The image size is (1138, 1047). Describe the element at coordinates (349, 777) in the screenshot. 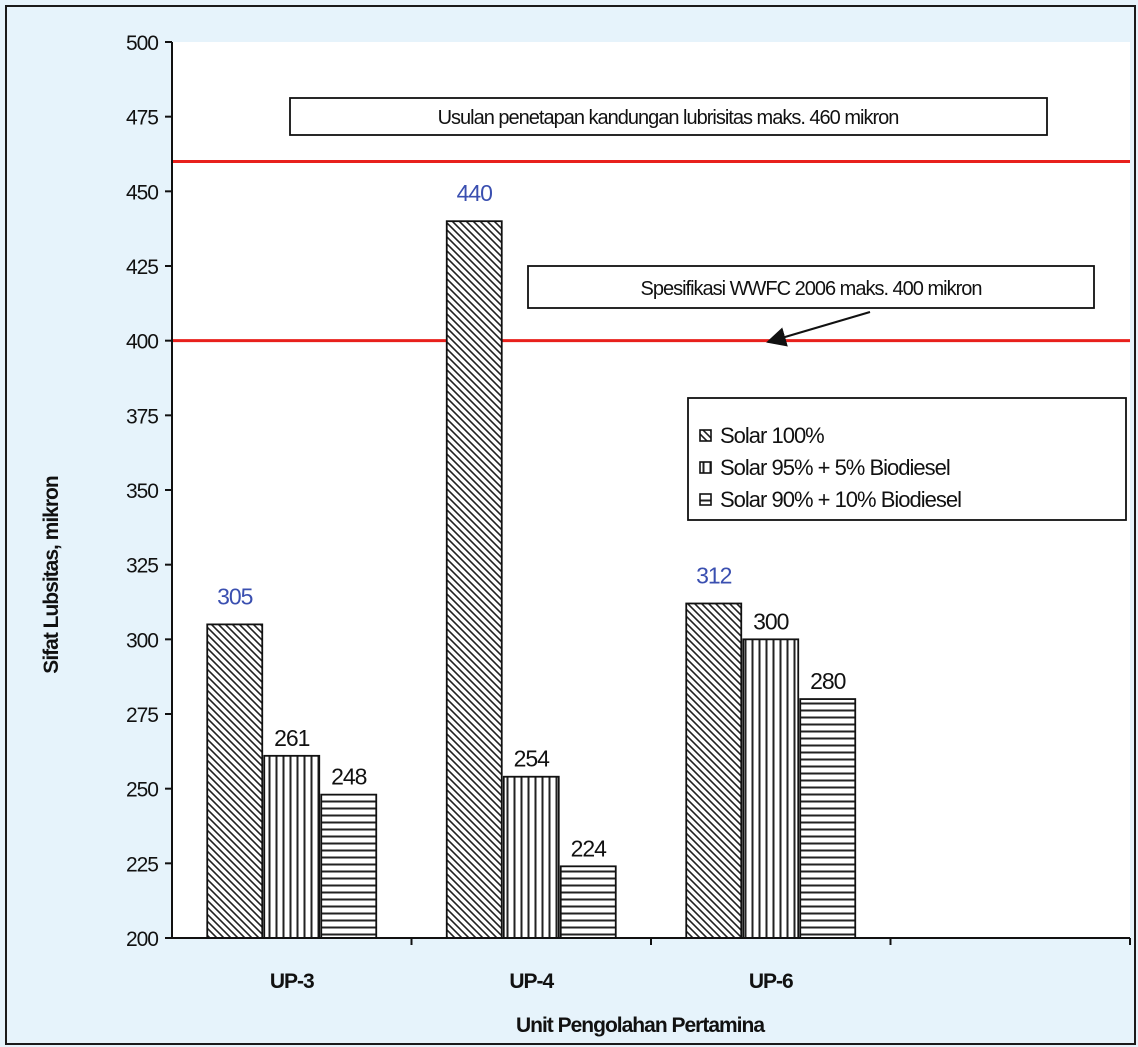

I see `data-label: 248` at that location.